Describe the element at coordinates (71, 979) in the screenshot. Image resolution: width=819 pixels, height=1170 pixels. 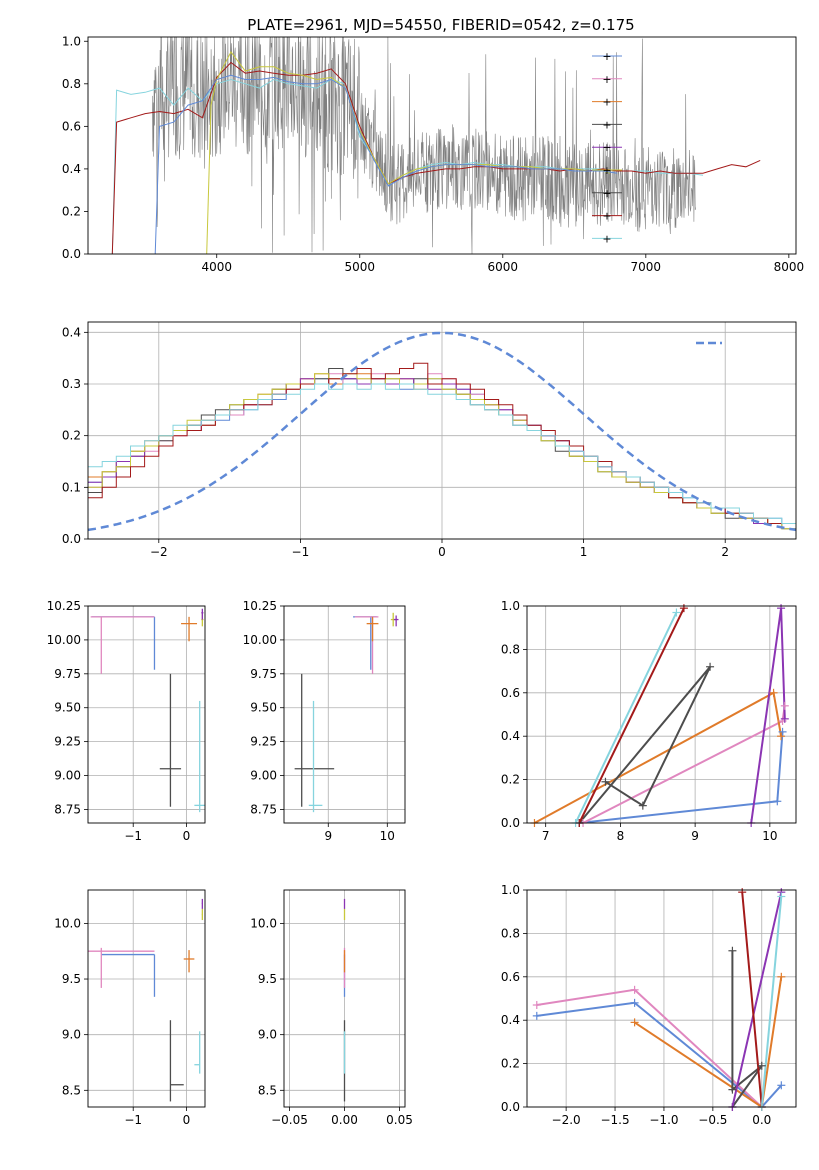
I see `mass-vs-z-ytick-label: 9.5` at that location.